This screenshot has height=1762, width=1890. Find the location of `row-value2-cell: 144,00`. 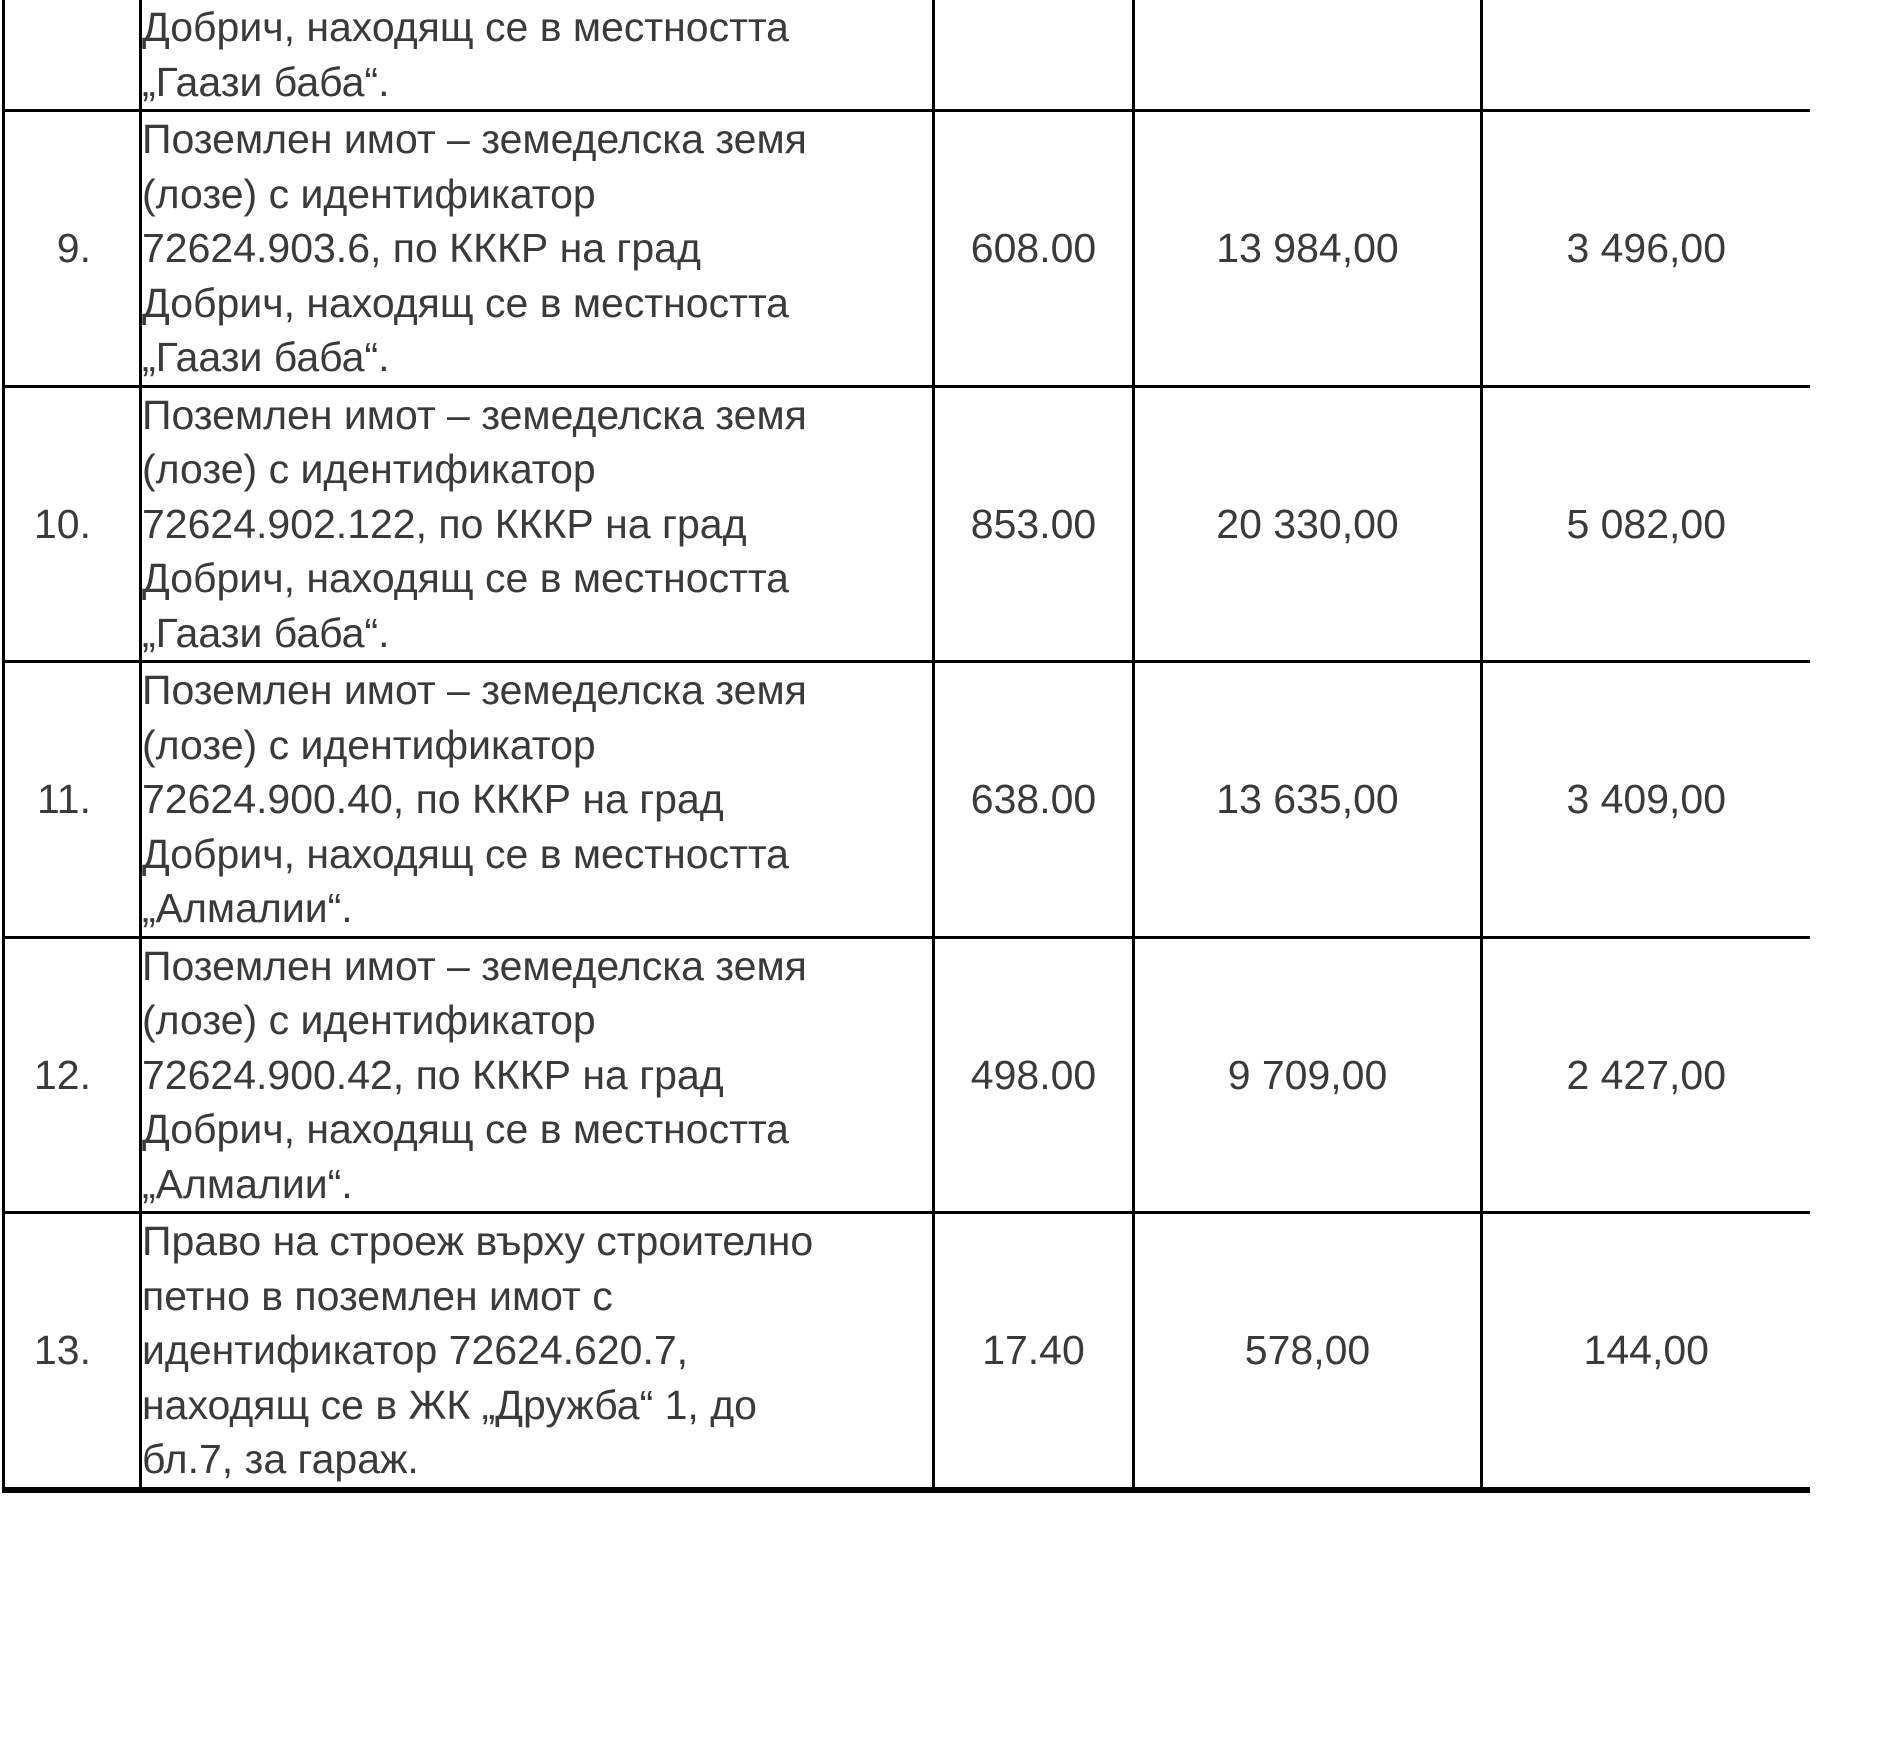

row-value2-cell: 144,00 is located at coordinates (1645, 1350).